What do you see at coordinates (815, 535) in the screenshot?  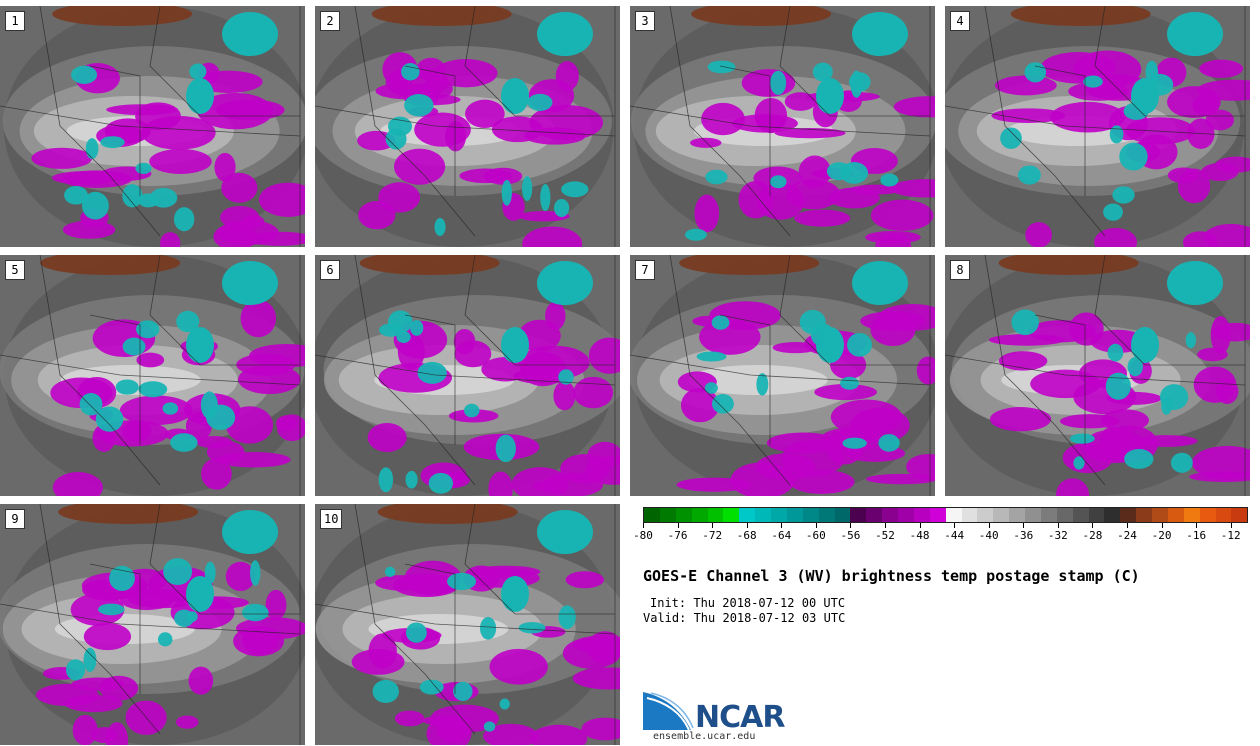 I see `colorbar-tick-label: -60` at bounding box center [815, 535].